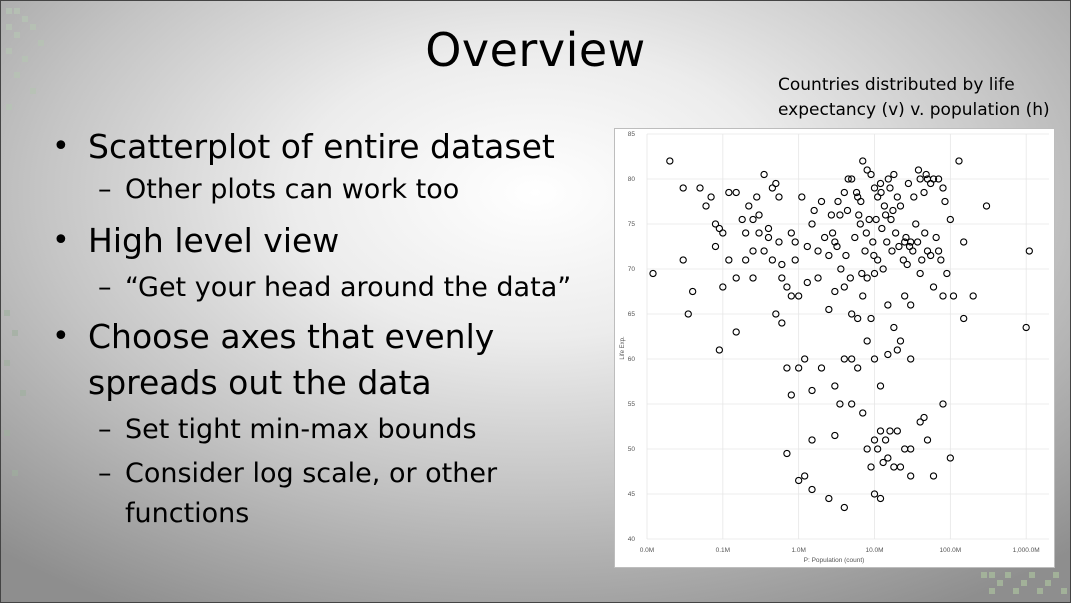  Describe the element at coordinates (632, 179) in the screenshot. I see `y-tick-label: 80` at that location.